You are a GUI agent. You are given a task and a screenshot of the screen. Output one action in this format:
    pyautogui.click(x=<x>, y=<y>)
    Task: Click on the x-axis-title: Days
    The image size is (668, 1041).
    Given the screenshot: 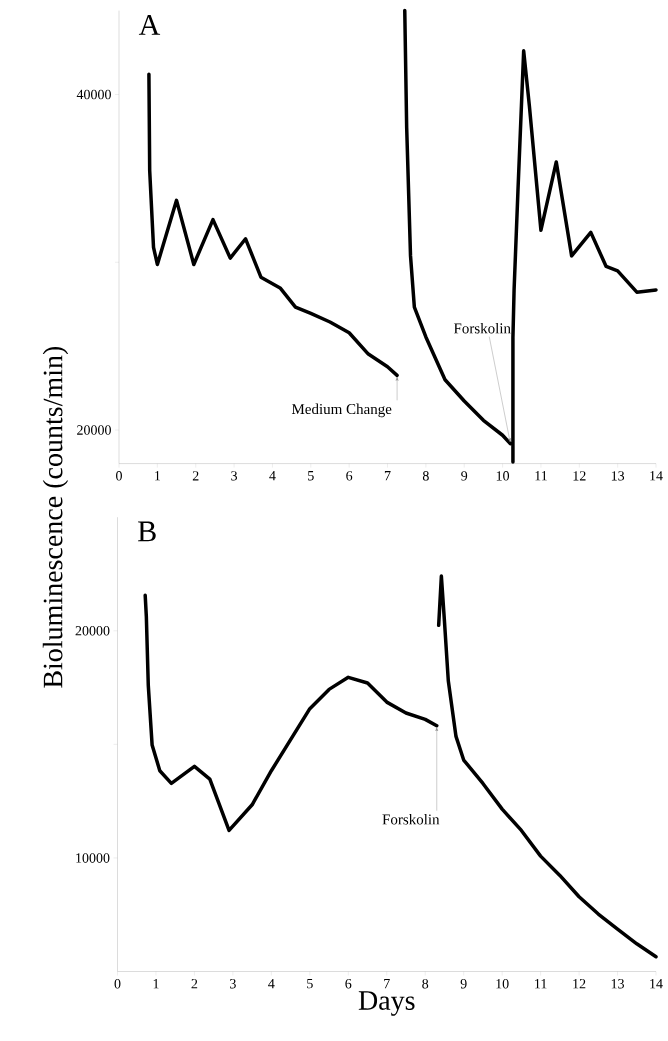 What is the action you would take?
    pyautogui.click(x=386, y=1003)
    